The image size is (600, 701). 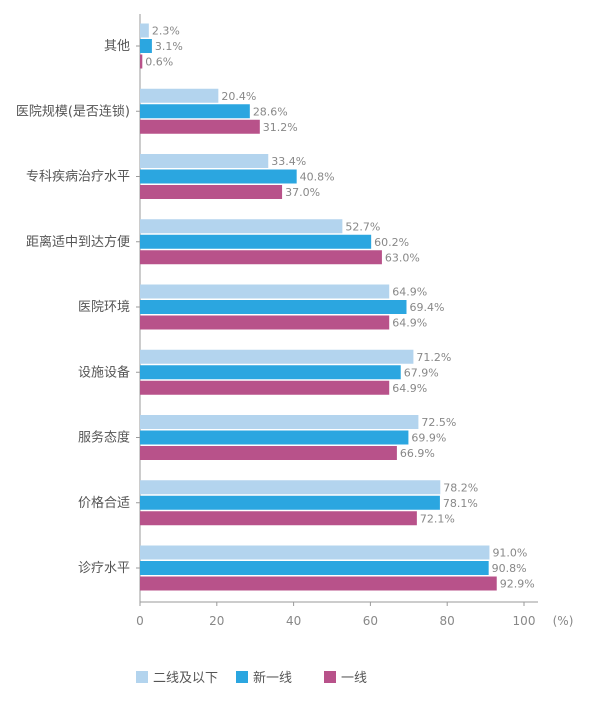 What do you see at coordinates (104, 438) in the screenshot?
I see `category-label: 服务态度` at bounding box center [104, 438].